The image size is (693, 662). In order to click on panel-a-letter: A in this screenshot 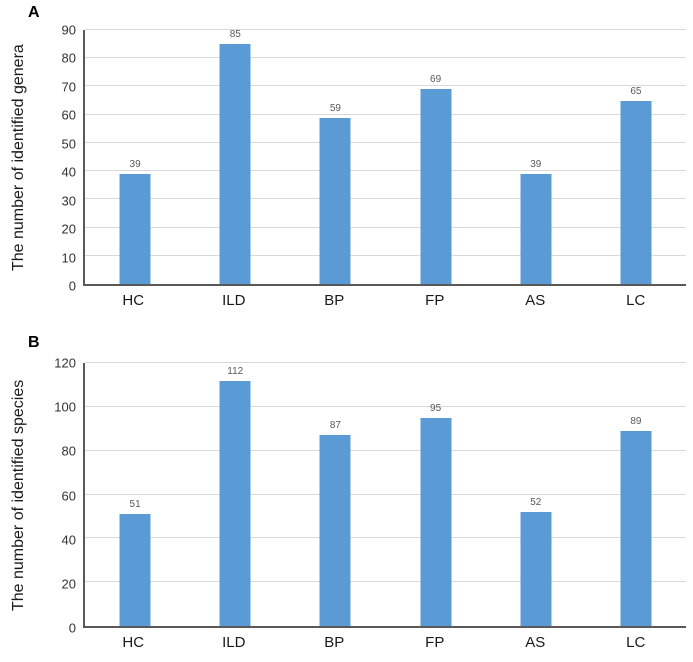, I will do `click(34, 12)`.